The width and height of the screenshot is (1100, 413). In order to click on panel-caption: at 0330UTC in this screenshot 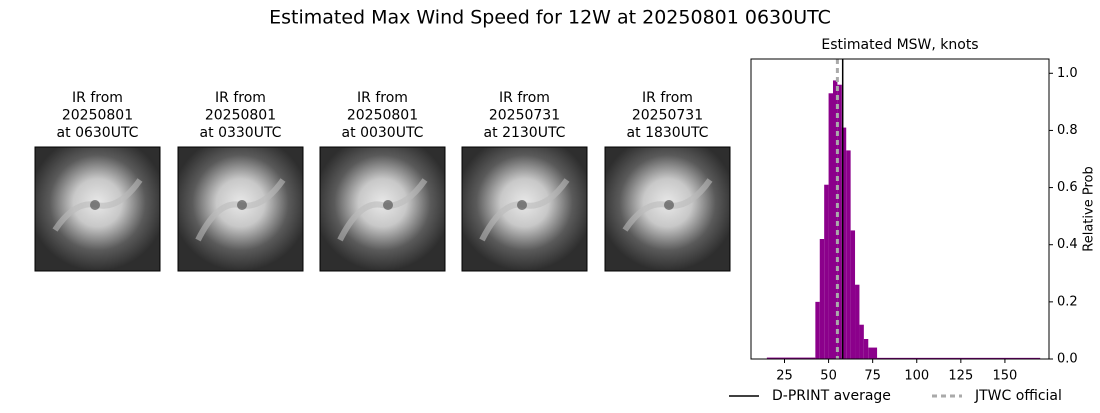, I will do `click(241, 133)`.